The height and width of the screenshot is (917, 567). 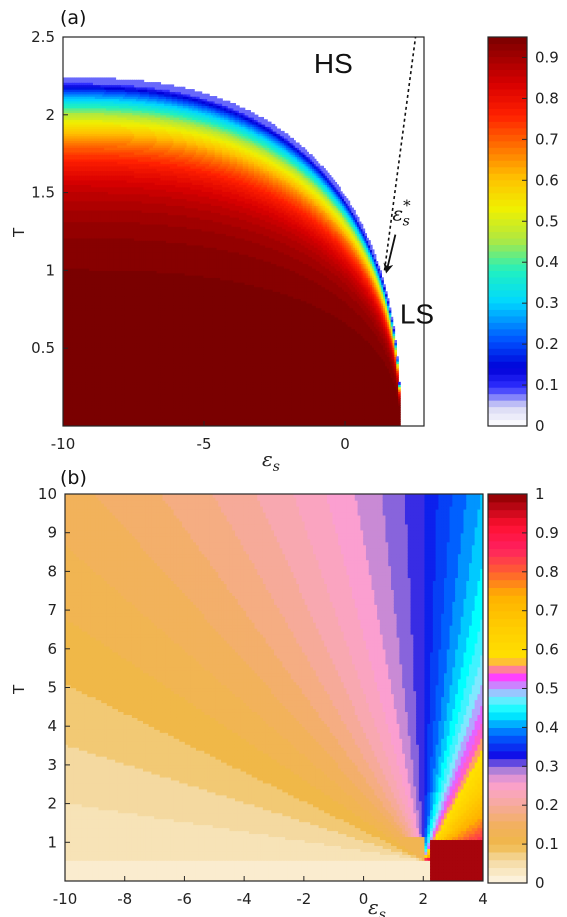 I want to click on panel-a-label: (a), so click(x=73, y=18).